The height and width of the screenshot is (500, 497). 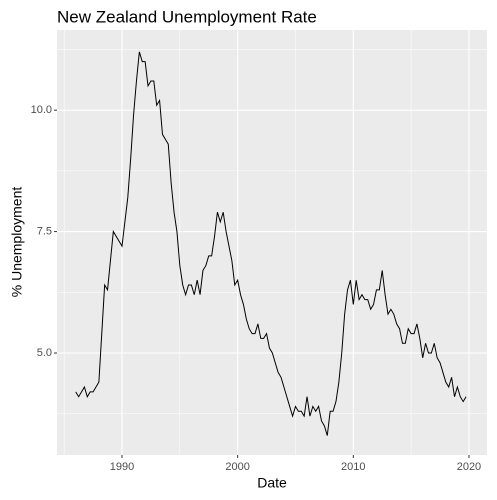 I want to click on x-tick-label: 2000, so click(x=237, y=467).